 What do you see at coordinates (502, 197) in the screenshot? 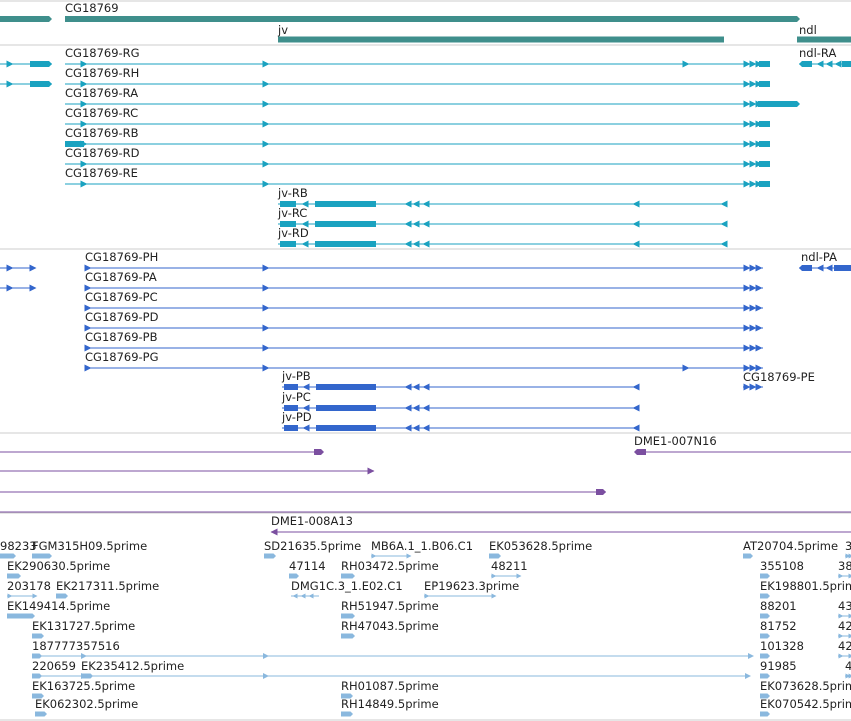
I see `transcript-feature: jv-RB` at bounding box center [502, 197].